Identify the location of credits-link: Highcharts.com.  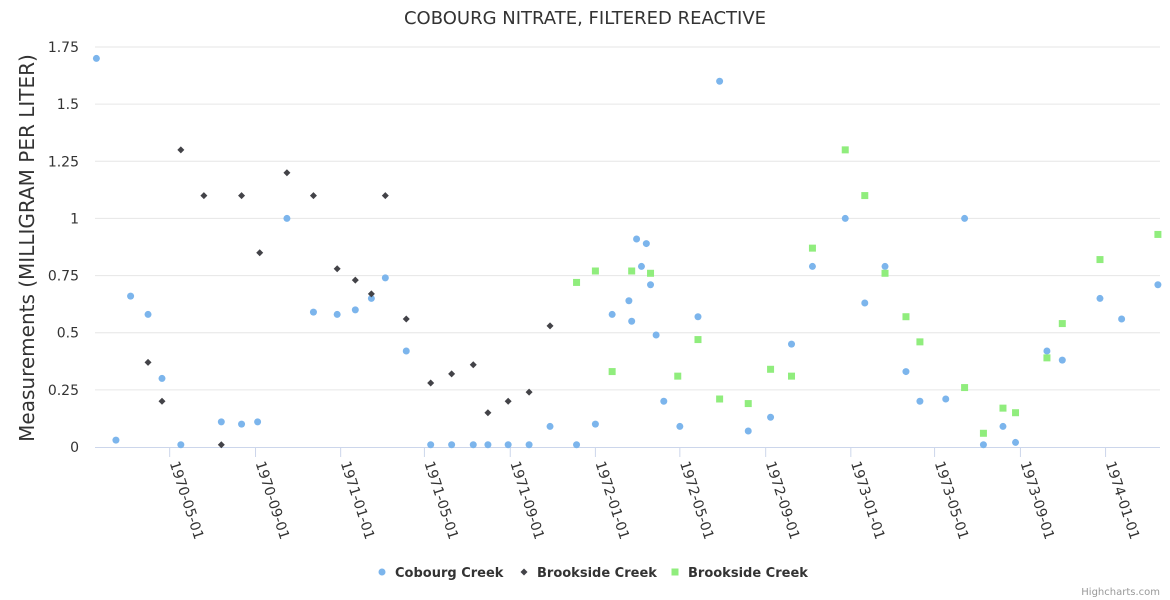
(1120, 592).